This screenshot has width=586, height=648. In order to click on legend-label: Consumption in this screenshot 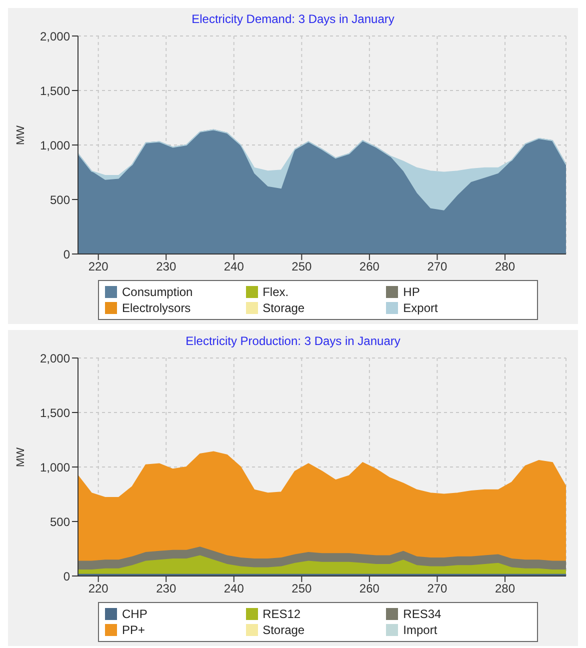, I will do `click(157, 292)`.